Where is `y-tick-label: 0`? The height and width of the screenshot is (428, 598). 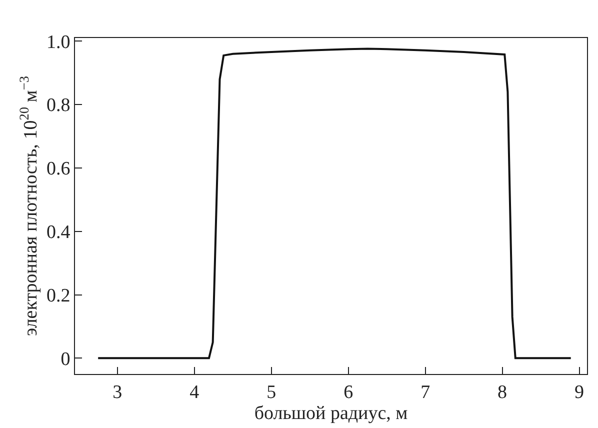 y-tick-label: 0 is located at coordinates (65, 359).